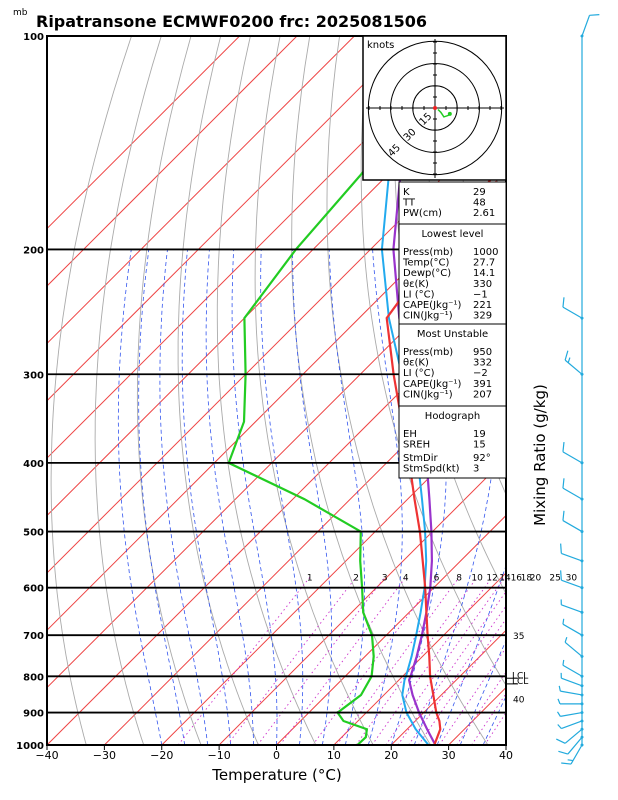 This screenshot has width=618, height=800. Describe the element at coordinates (520, 676) in the screenshot. I see `lcl-label: LCL` at that location.